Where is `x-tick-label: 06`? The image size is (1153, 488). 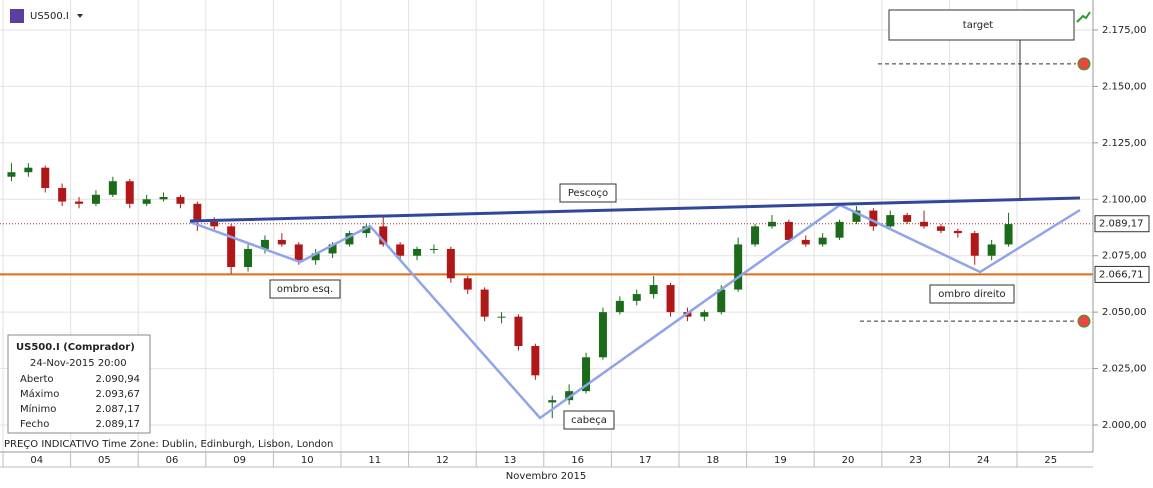 x-tick-label: 06 is located at coordinates (172, 460).